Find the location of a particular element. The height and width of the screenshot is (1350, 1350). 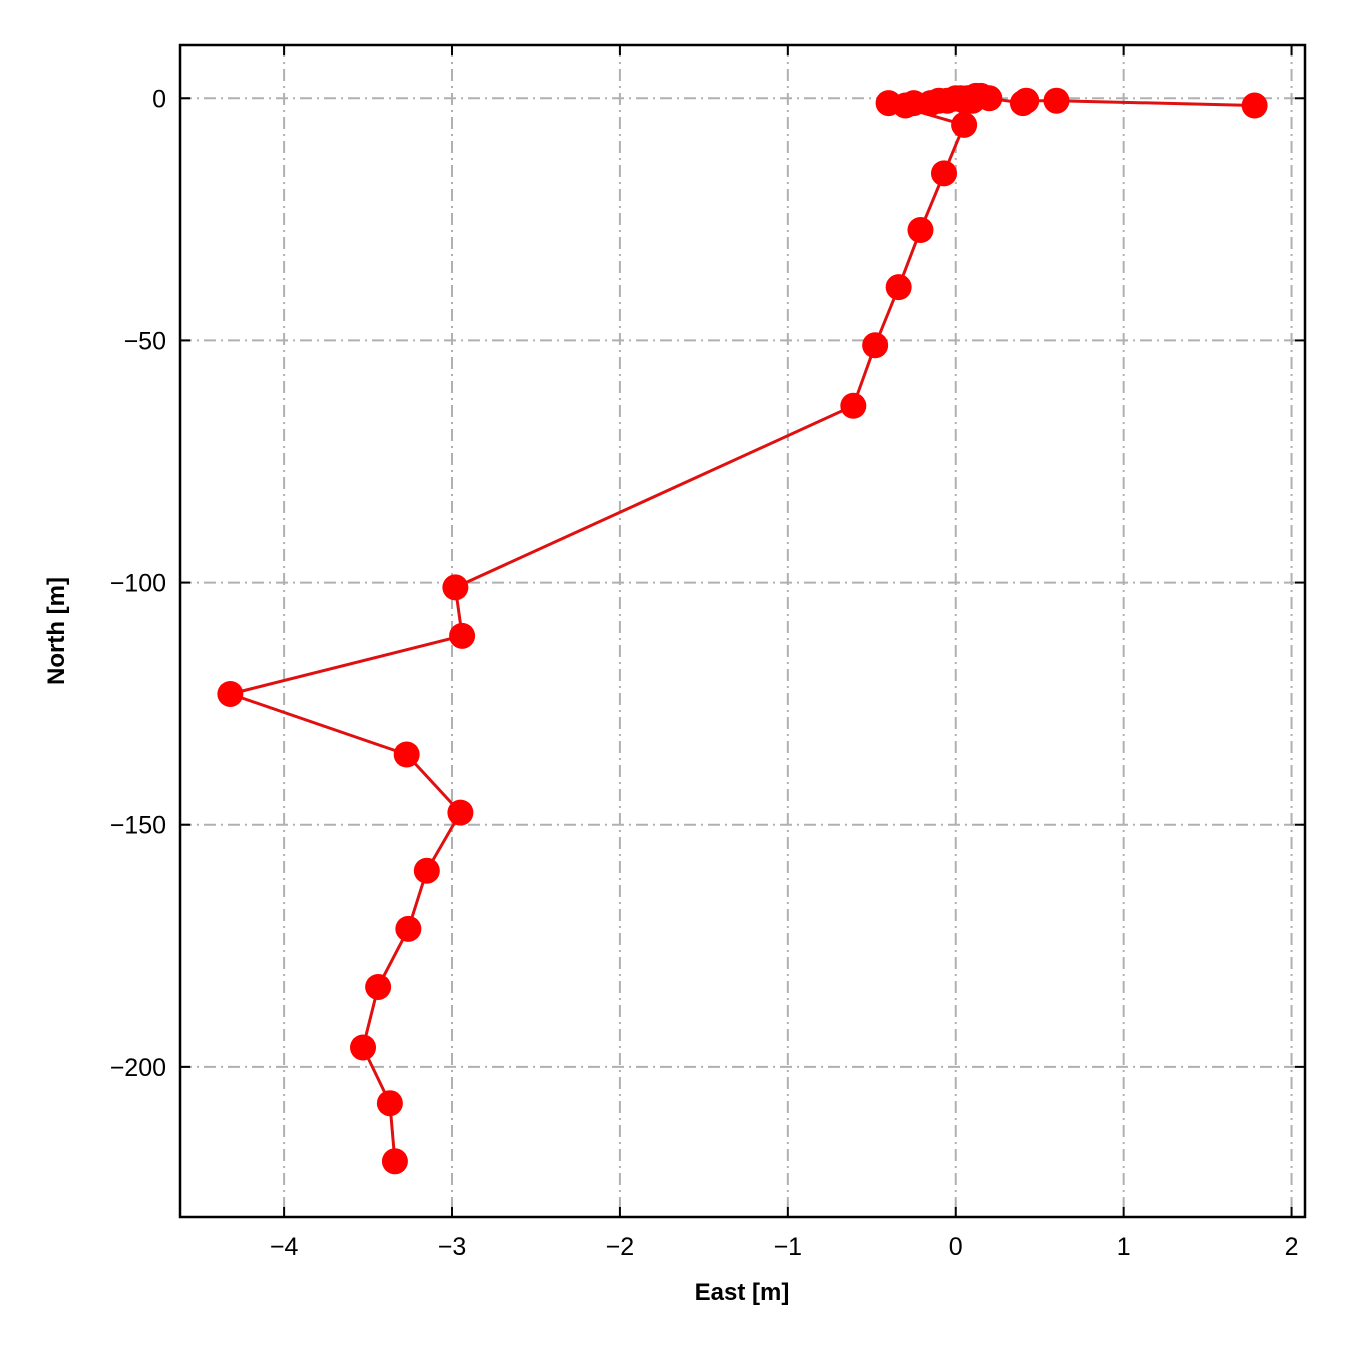

x-tick-label: 2 is located at coordinates (1292, 1247).